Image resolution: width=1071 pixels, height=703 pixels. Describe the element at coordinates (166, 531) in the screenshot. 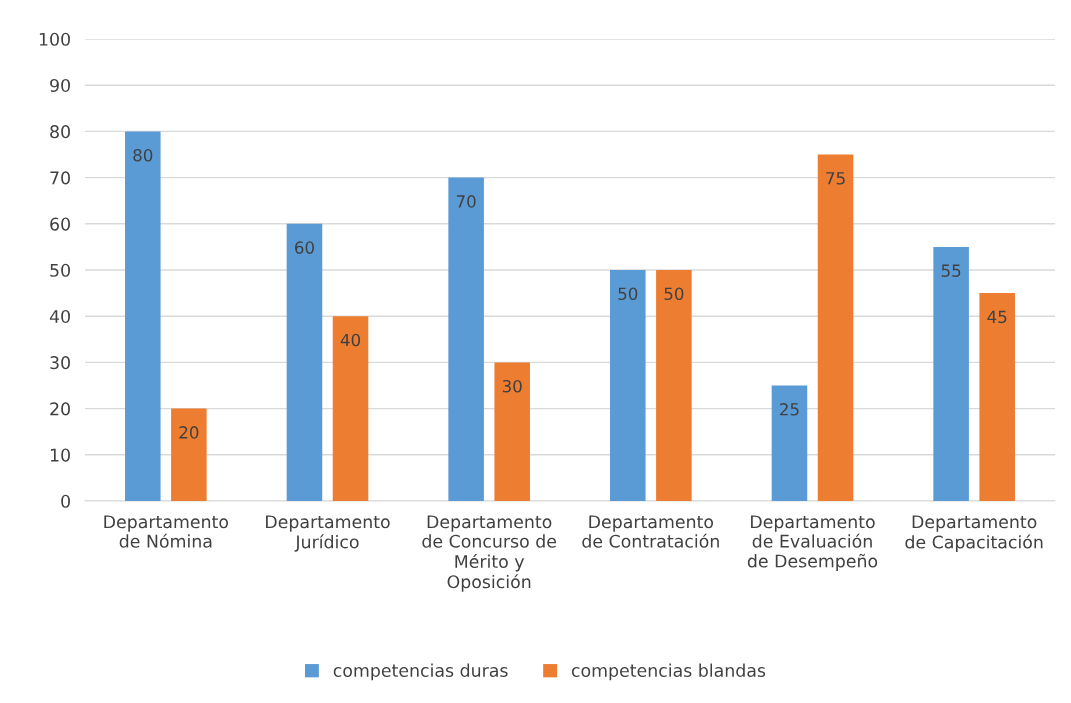

I see `x-tick-label: Departamento de Nómina` at that location.